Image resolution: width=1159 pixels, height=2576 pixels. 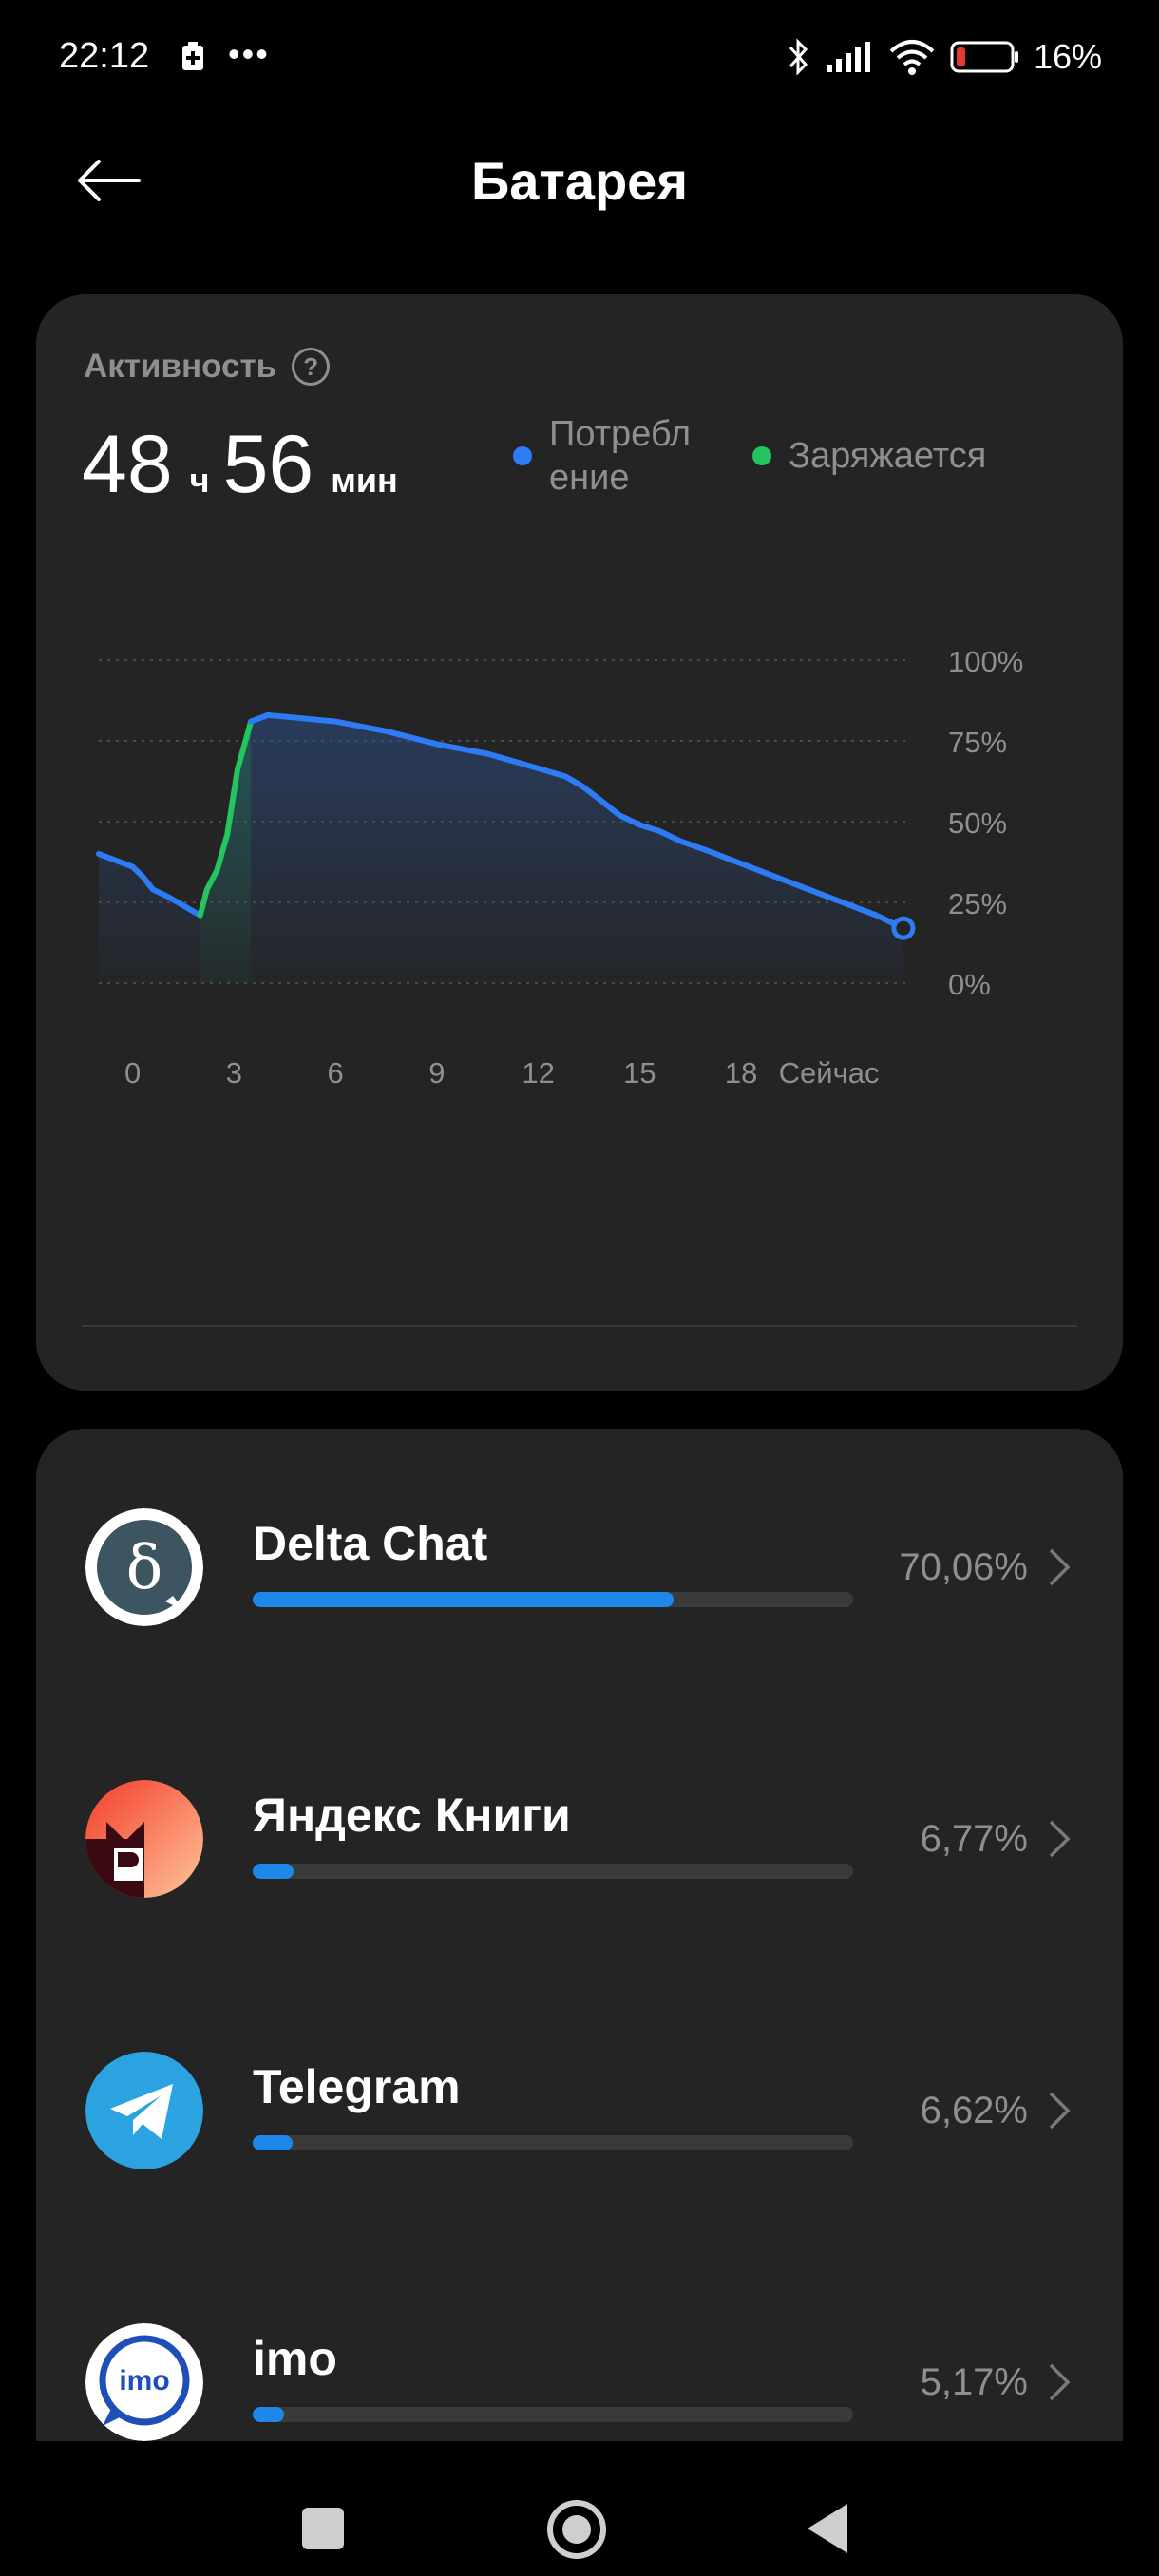 What do you see at coordinates (144, 2110) in the screenshot?
I see `telegram-icon` at bounding box center [144, 2110].